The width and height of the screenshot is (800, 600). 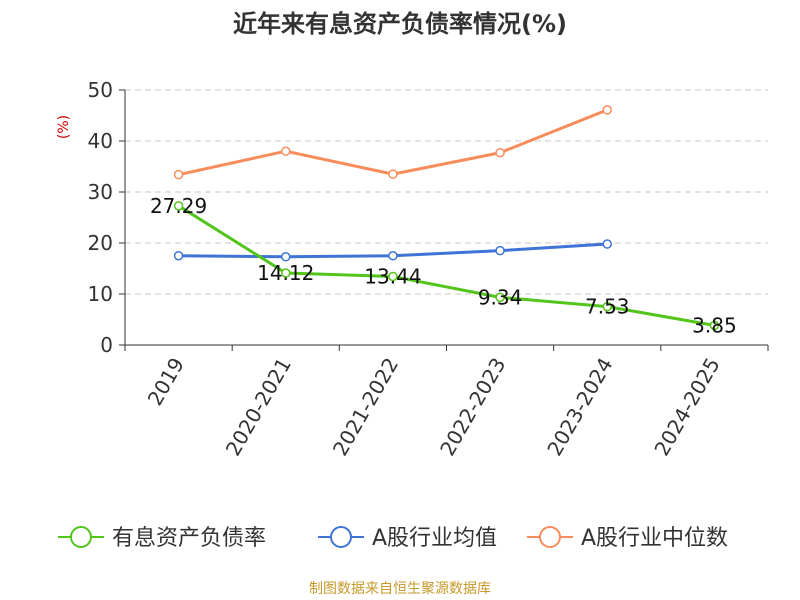 I want to click on y-tick-label: 20, so click(x=100, y=243).